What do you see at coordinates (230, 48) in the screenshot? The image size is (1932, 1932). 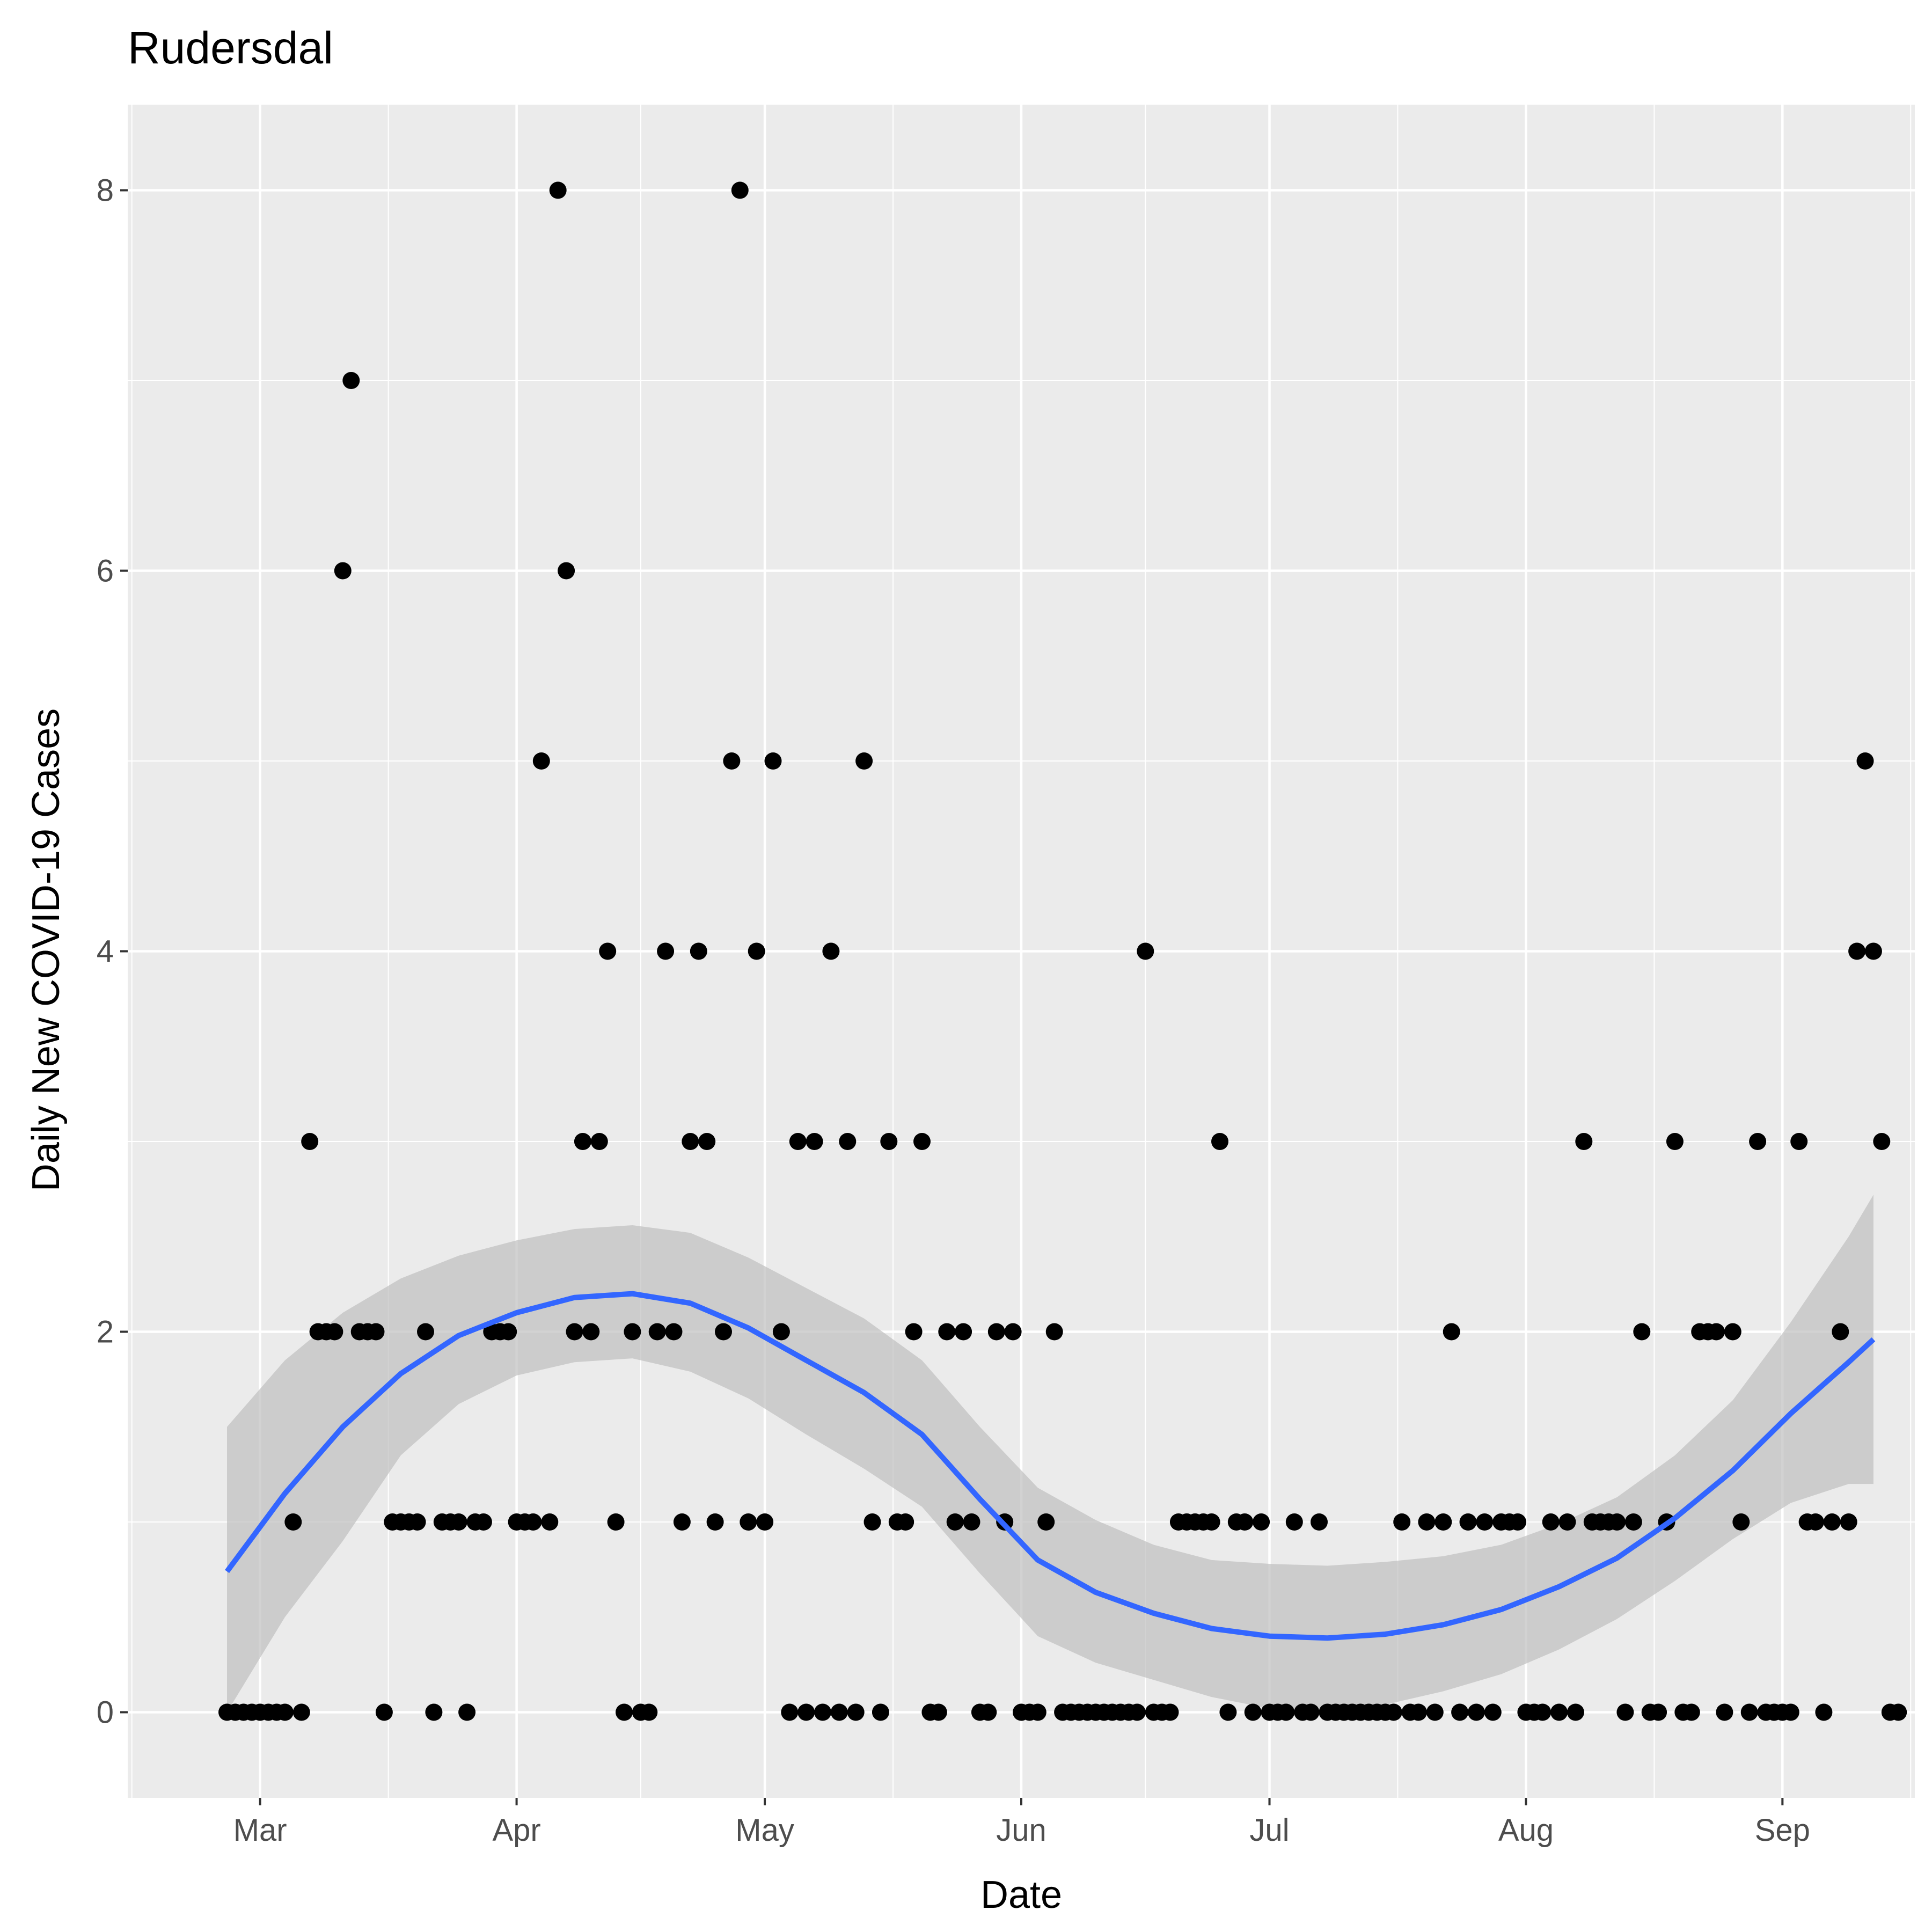 I see `chart-title: Rudersdal` at bounding box center [230, 48].